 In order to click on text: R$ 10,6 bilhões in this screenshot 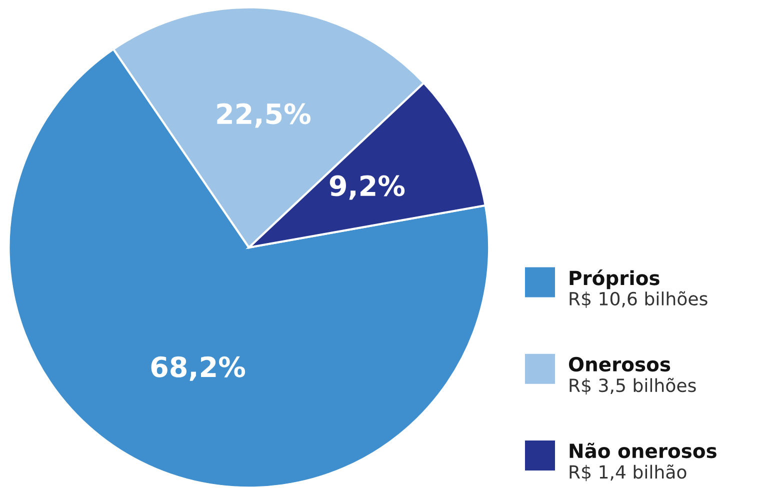, I will do `click(639, 299)`.